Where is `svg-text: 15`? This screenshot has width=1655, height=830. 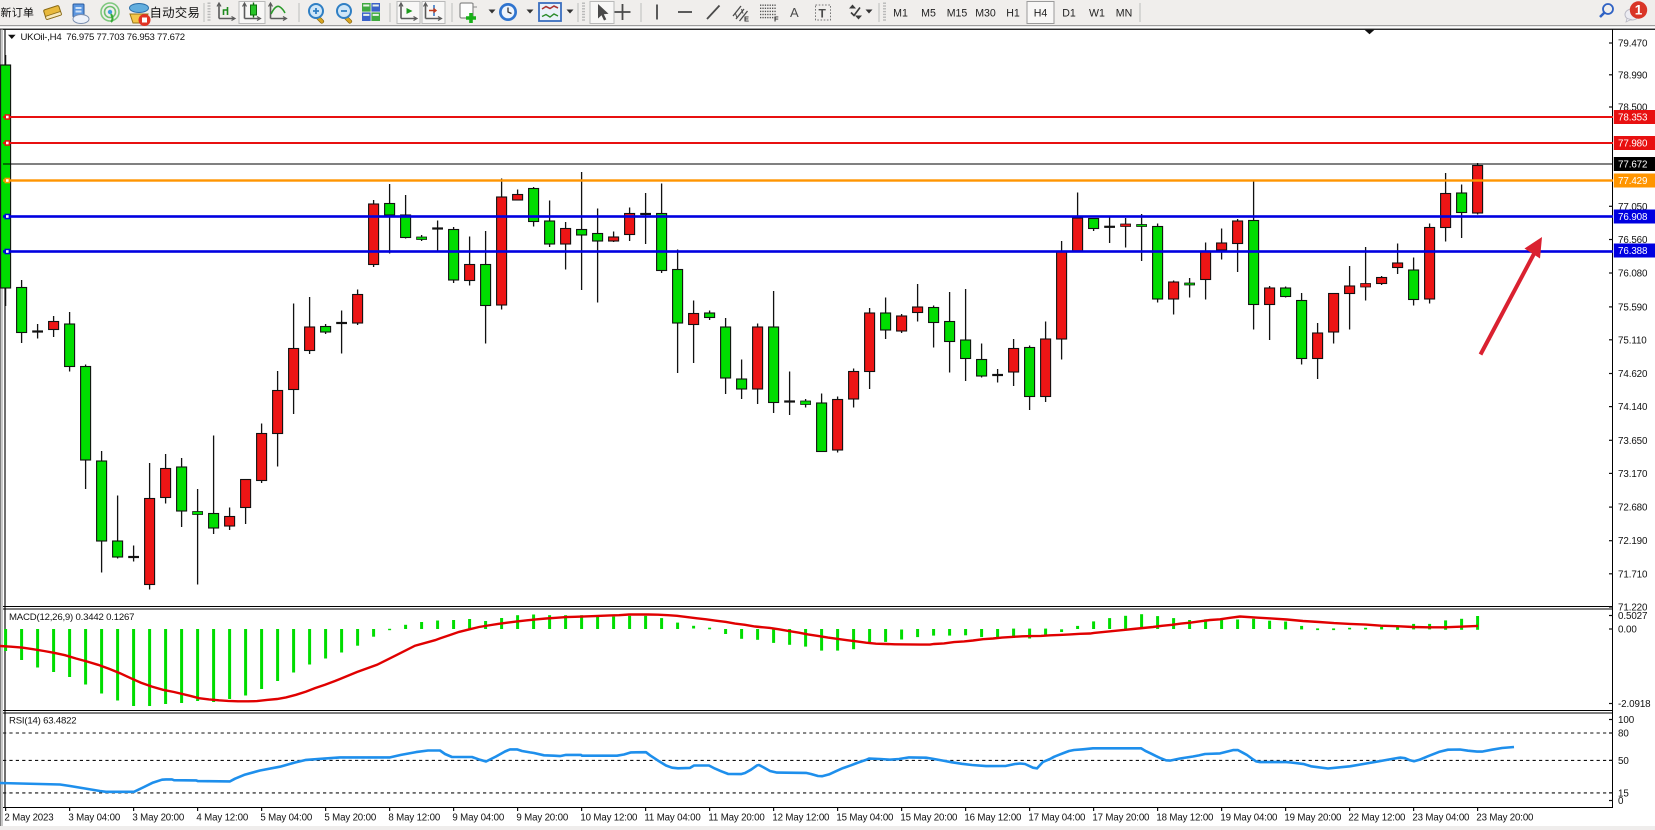 svg-text: 15 is located at coordinates (1623, 793).